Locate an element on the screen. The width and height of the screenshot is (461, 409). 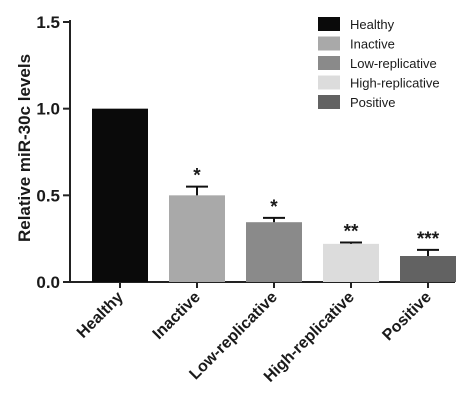
x-tick-label: Healthy is located at coordinates (100, 315).